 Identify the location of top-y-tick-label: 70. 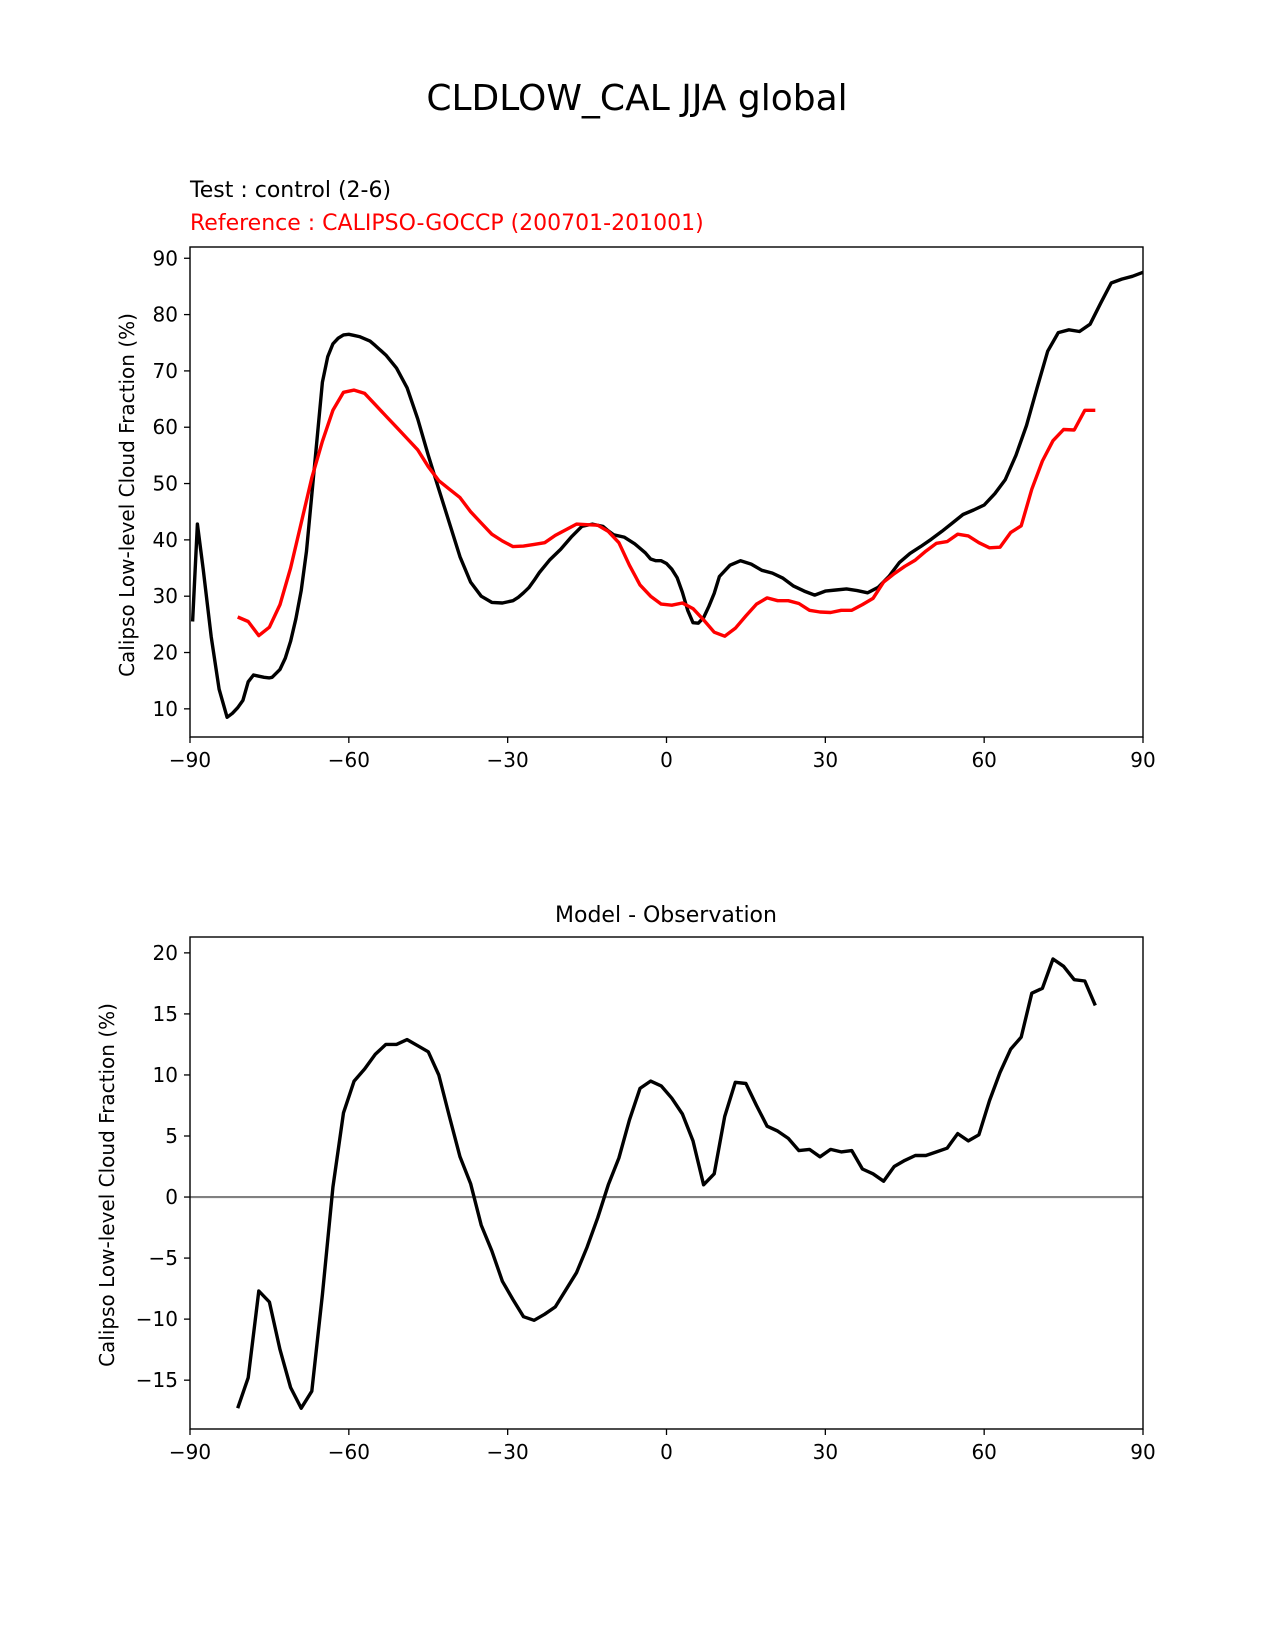
(165, 371).